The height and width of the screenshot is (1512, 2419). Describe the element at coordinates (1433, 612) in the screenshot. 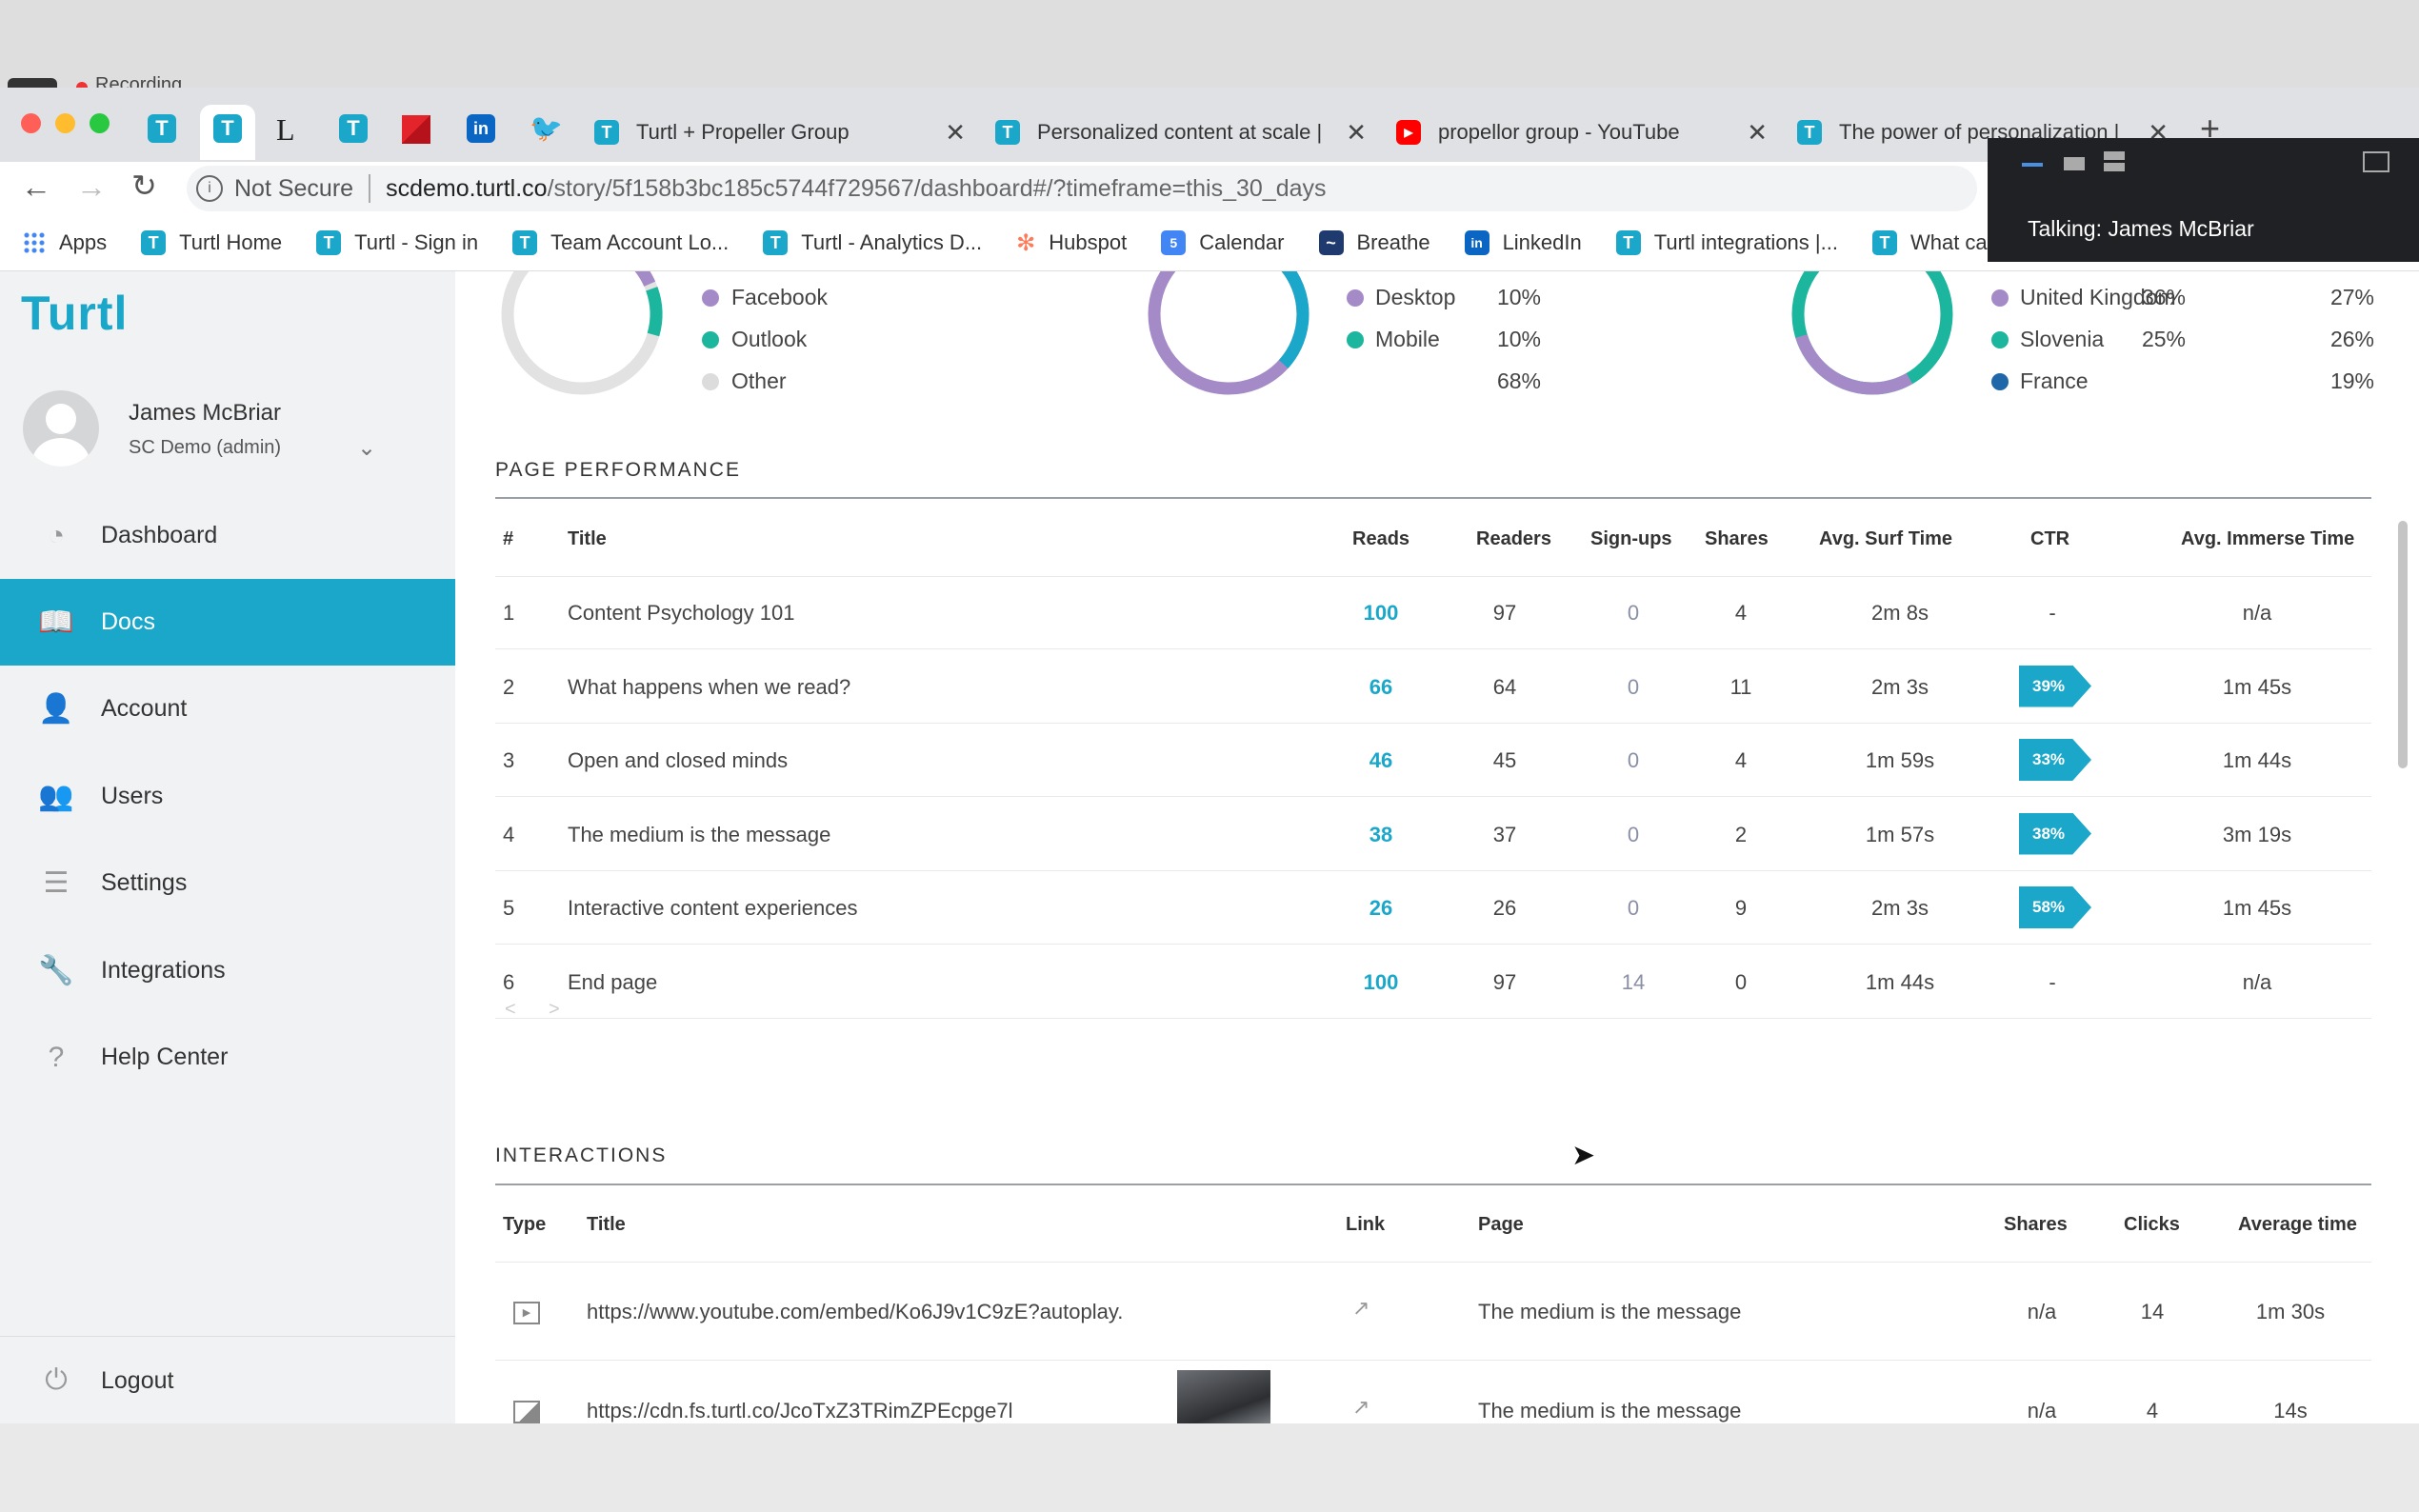

I see `table-row: 1 Content Psychology 101 100 97 0 4 2m 8s n/a -` at that location.